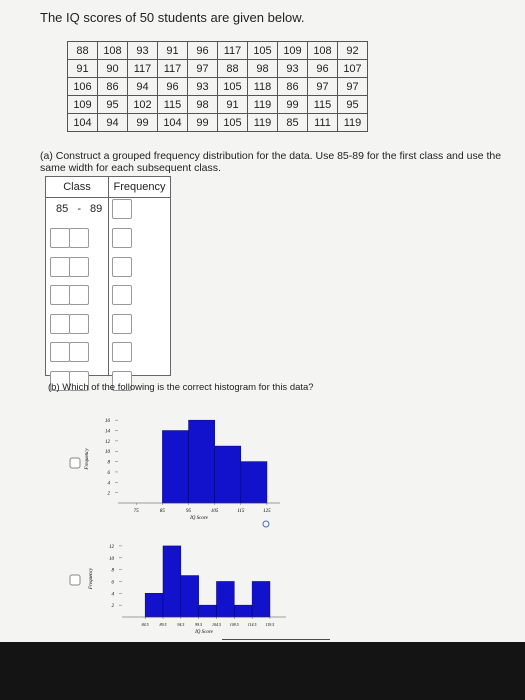 Image resolution: width=525 pixels, height=700 pixels. I want to click on score-cell: 96, so click(172, 86).